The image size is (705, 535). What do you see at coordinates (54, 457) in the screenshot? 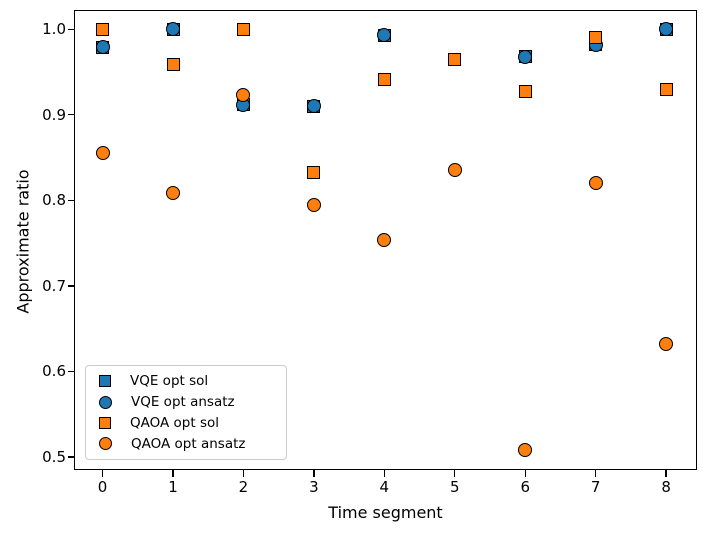
I see `y-tick-label: 0.5` at bounding box center [54, 457].